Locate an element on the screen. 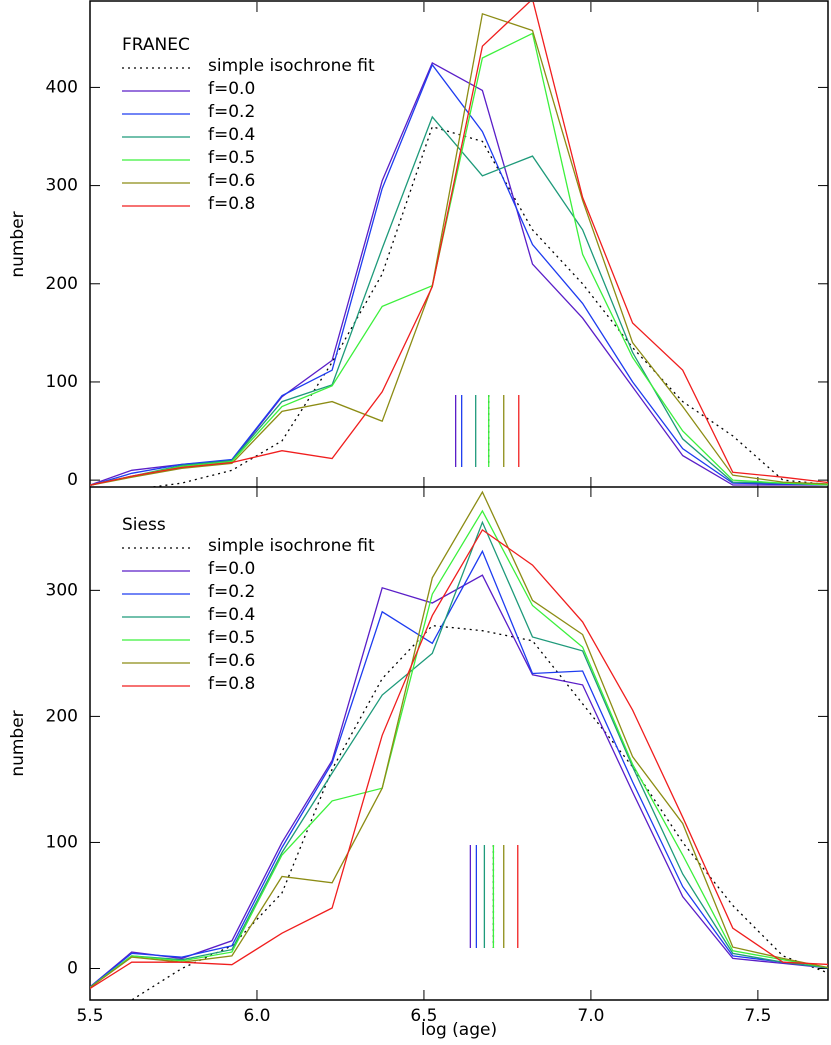 Image resolution: width=831 pixels, height=1045 pixels. y-tick-label: 400 is located at coordinates (62, 87).